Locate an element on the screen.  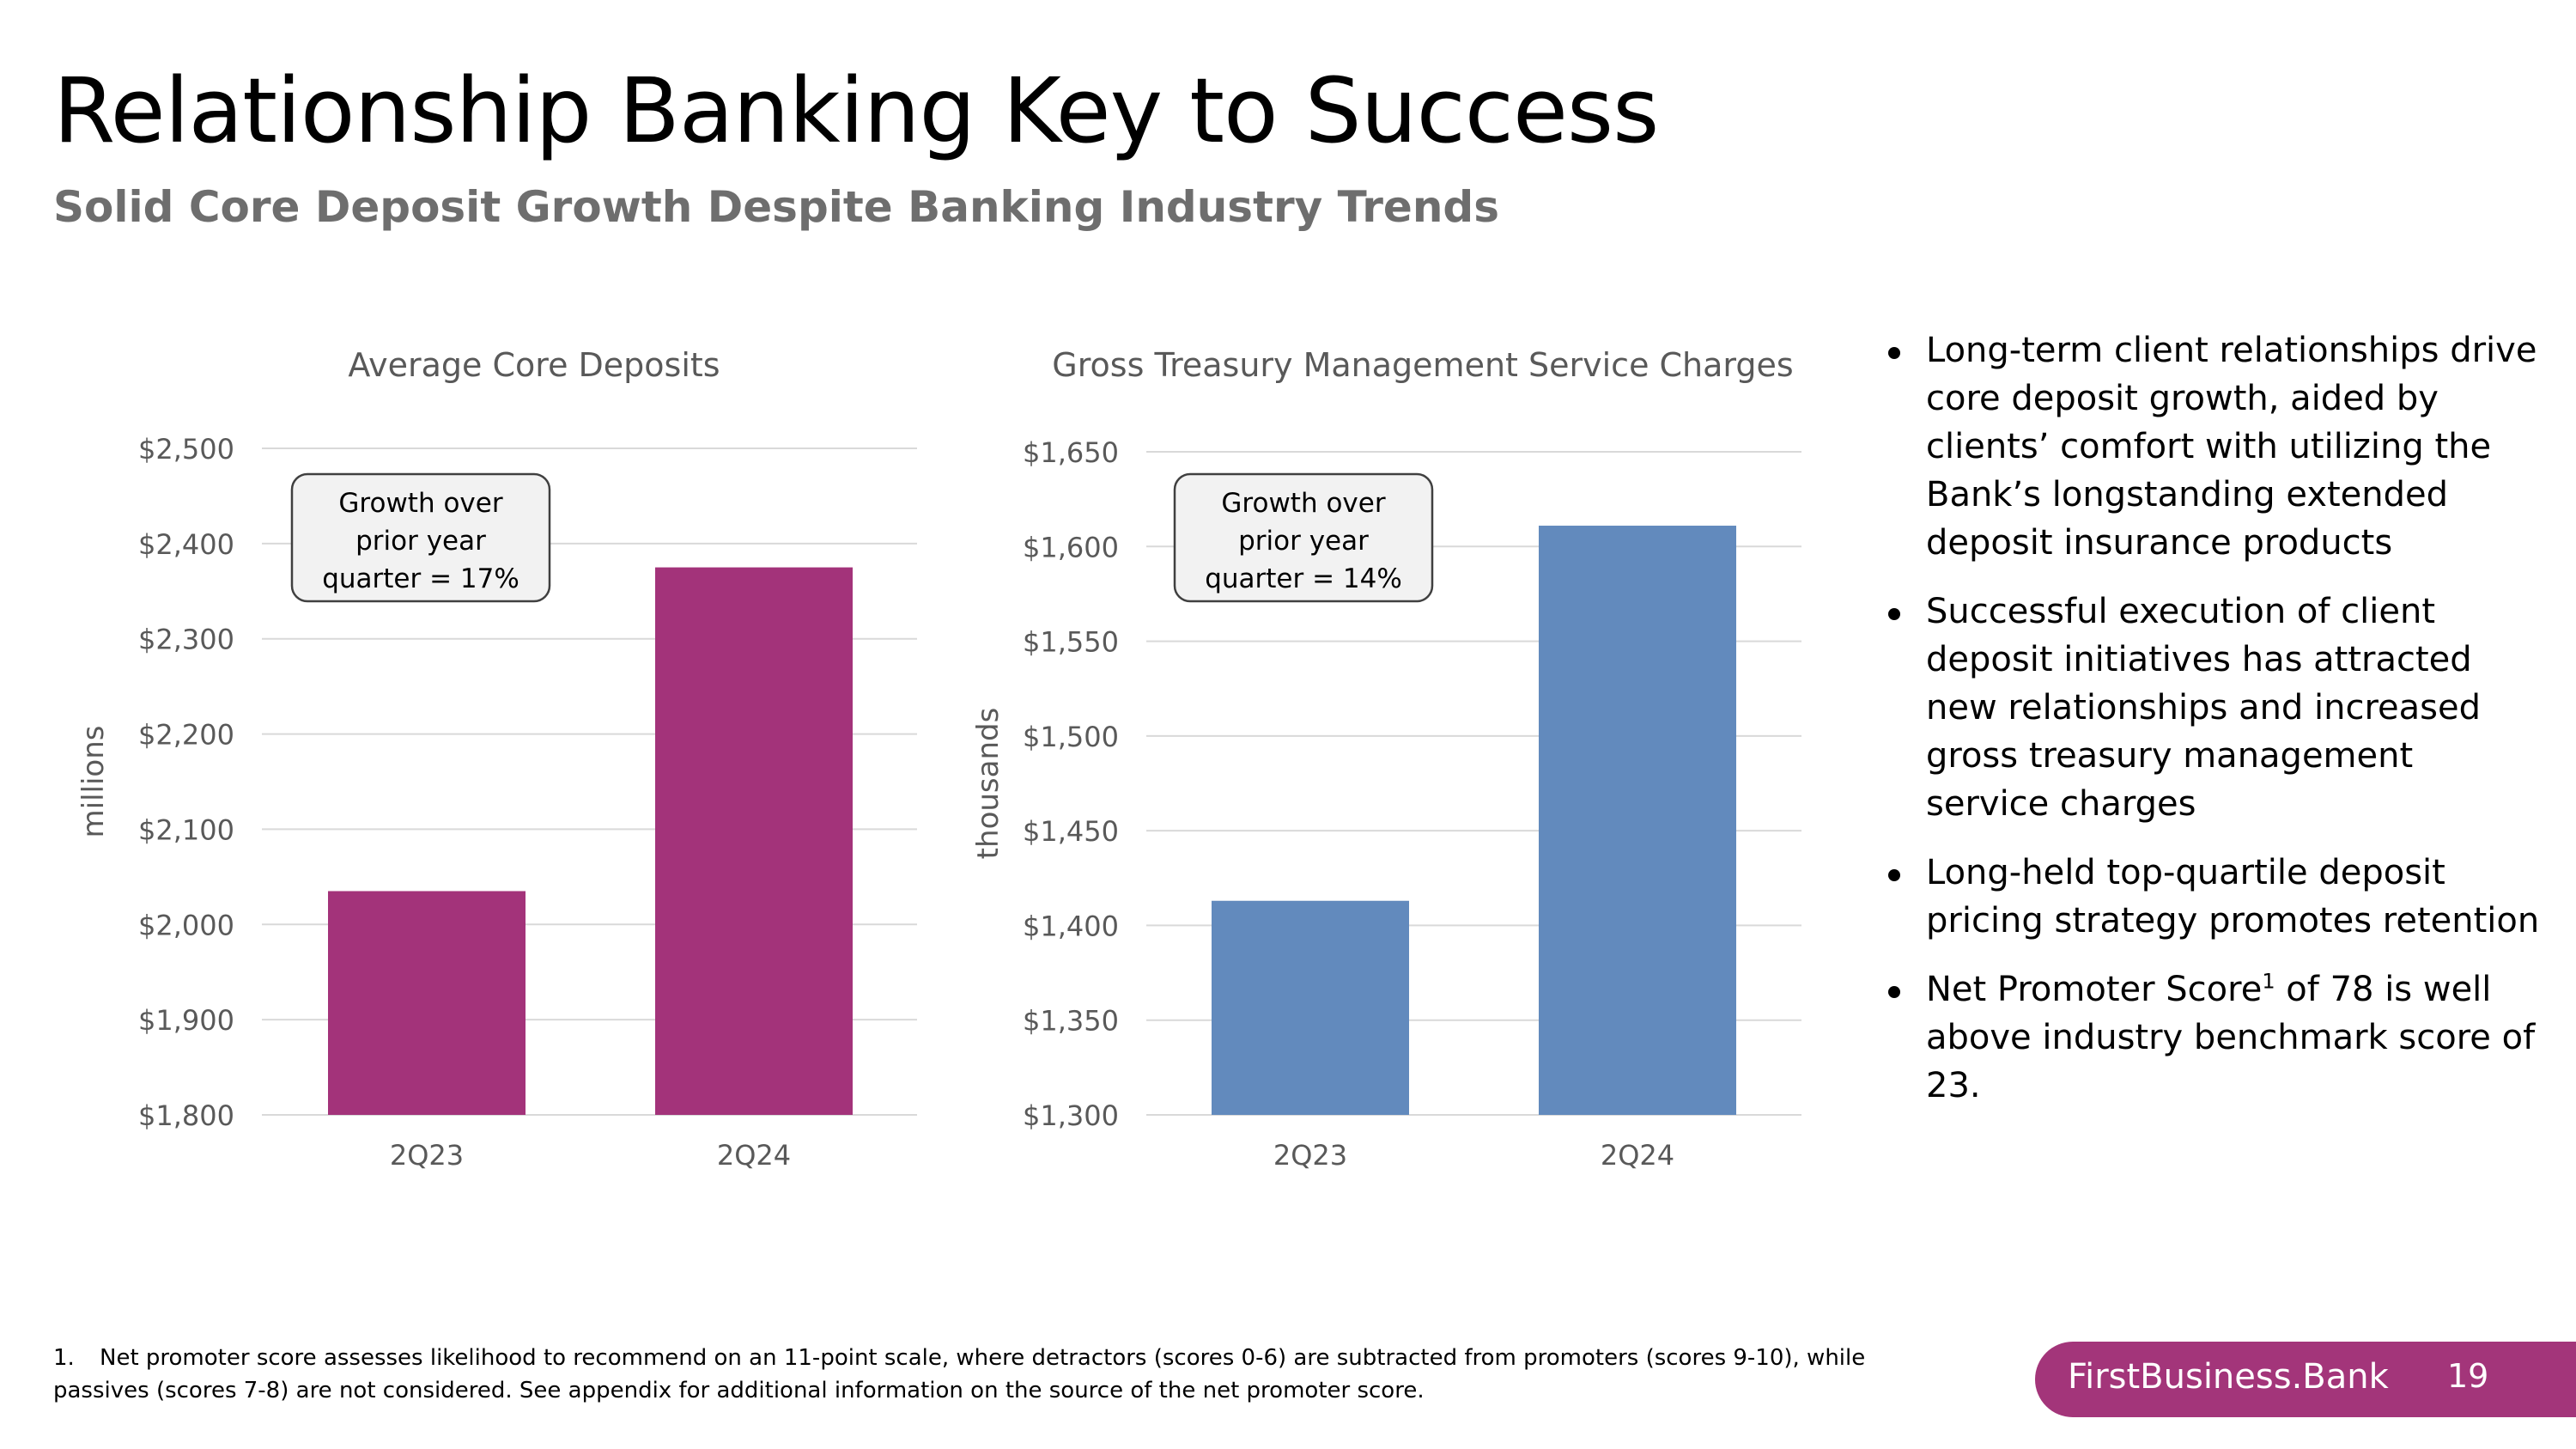
slide-title: Relationship Banking Key to Success is located at coordinates (856, 110).